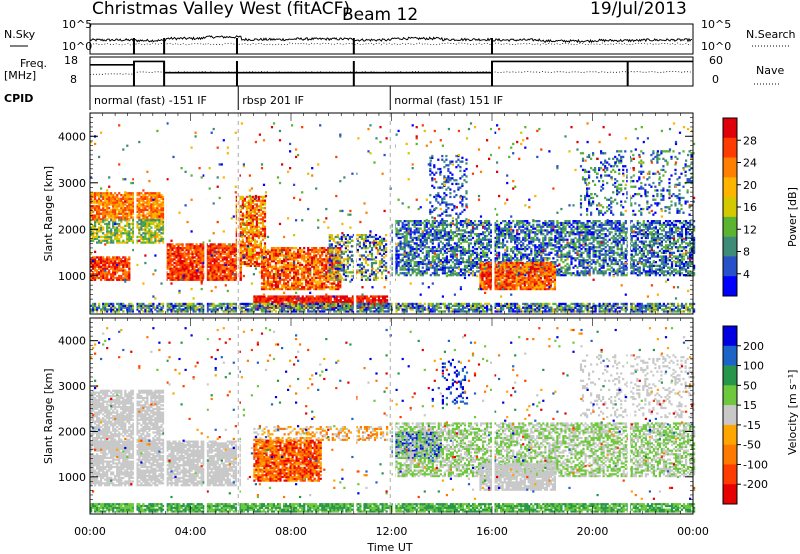 This screenshot has height=554, width=800. Describe the element at coordinates (77, 46) in the screenshot. I see `noise-ytick-left-bottom: 10^0` at that location.